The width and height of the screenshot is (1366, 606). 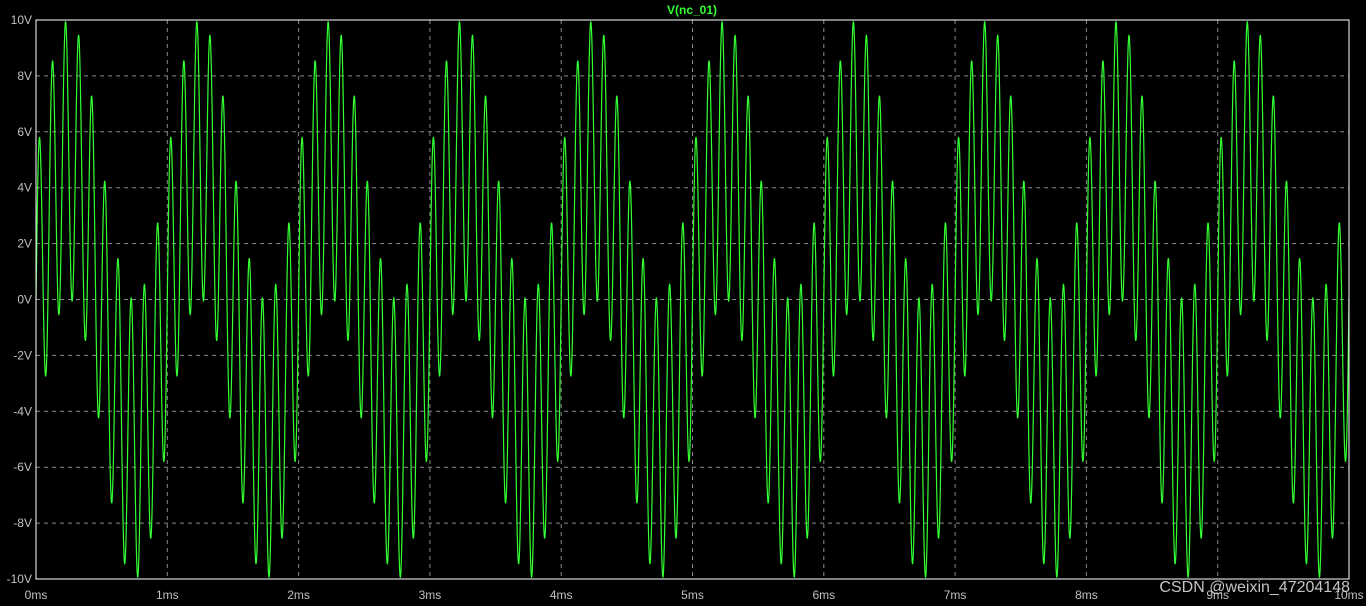 What do you see at coordinates (21, 20) in the screenshot?
I see `y-tick-label: 10V` at bounding box center [21, 20].